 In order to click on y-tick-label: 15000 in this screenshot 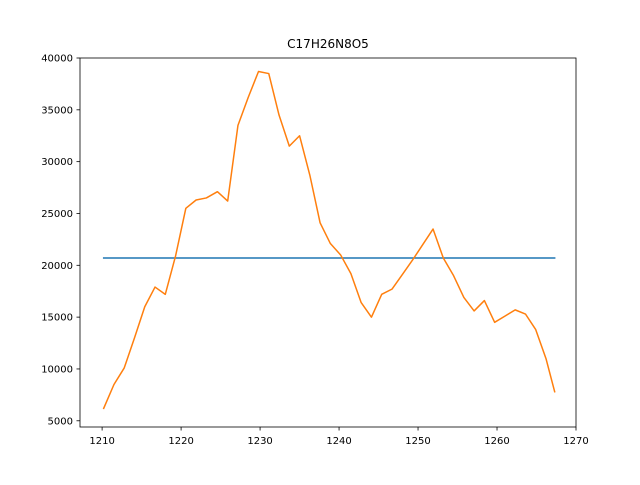, I will do `click(57, 318)`.